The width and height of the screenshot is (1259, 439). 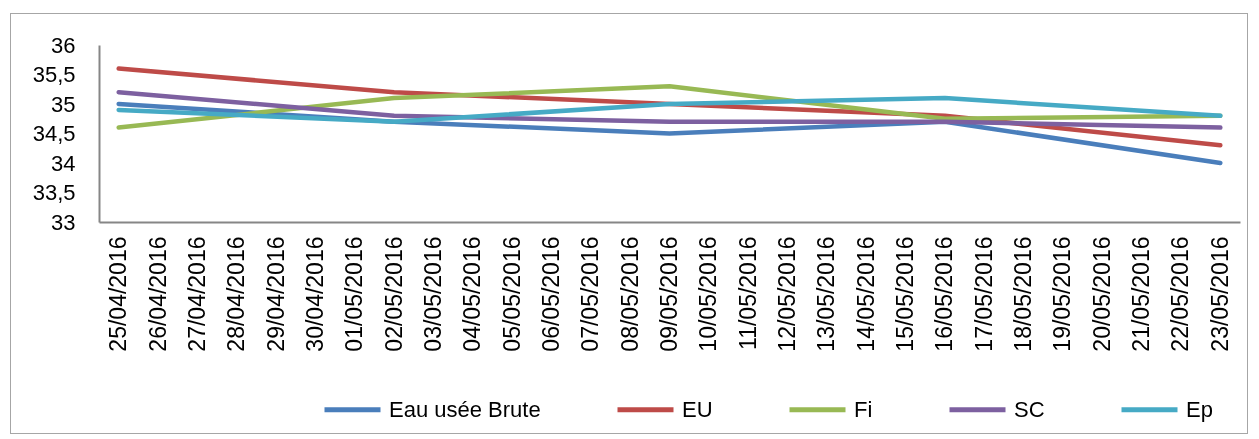 What do you see at coordinates (697, 409) in the screenshot?
I see `legend-label: EU` at bounding box center [697, 409].